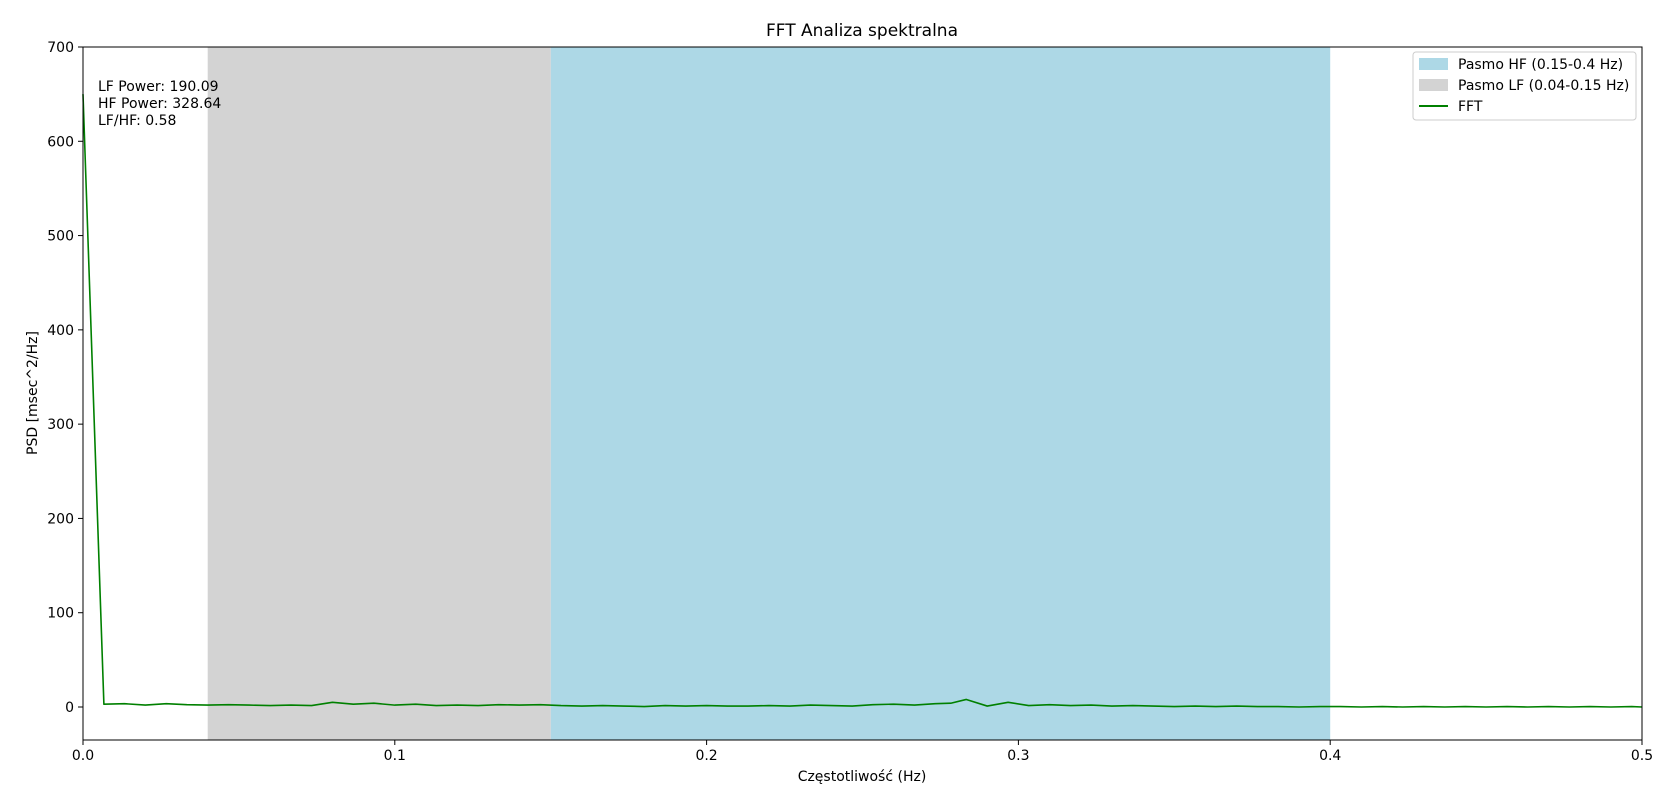  Describe the element at coordinates (33, 393) in the screenshot. I see `y-axis-label: PSD [msec^2/Hz]` at that location.